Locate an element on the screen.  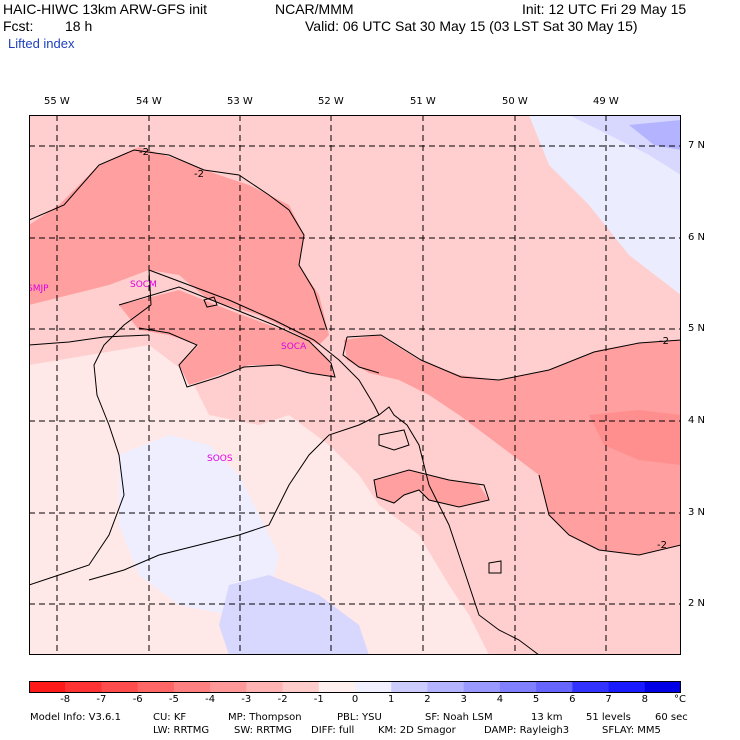
colorbar-tick-label: 5 is located at coordinates (536, 699).